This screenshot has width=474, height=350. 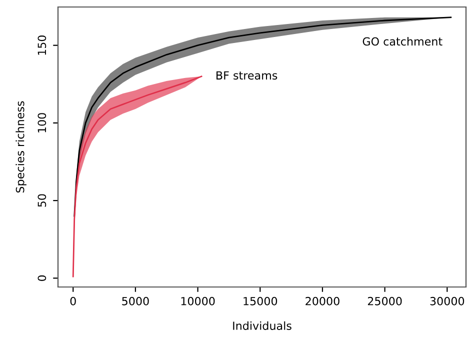 What do you see at coordinates (42, 45) in the screenshot?
I see `y-tick-label: 150` at bounding box center [42, 45].